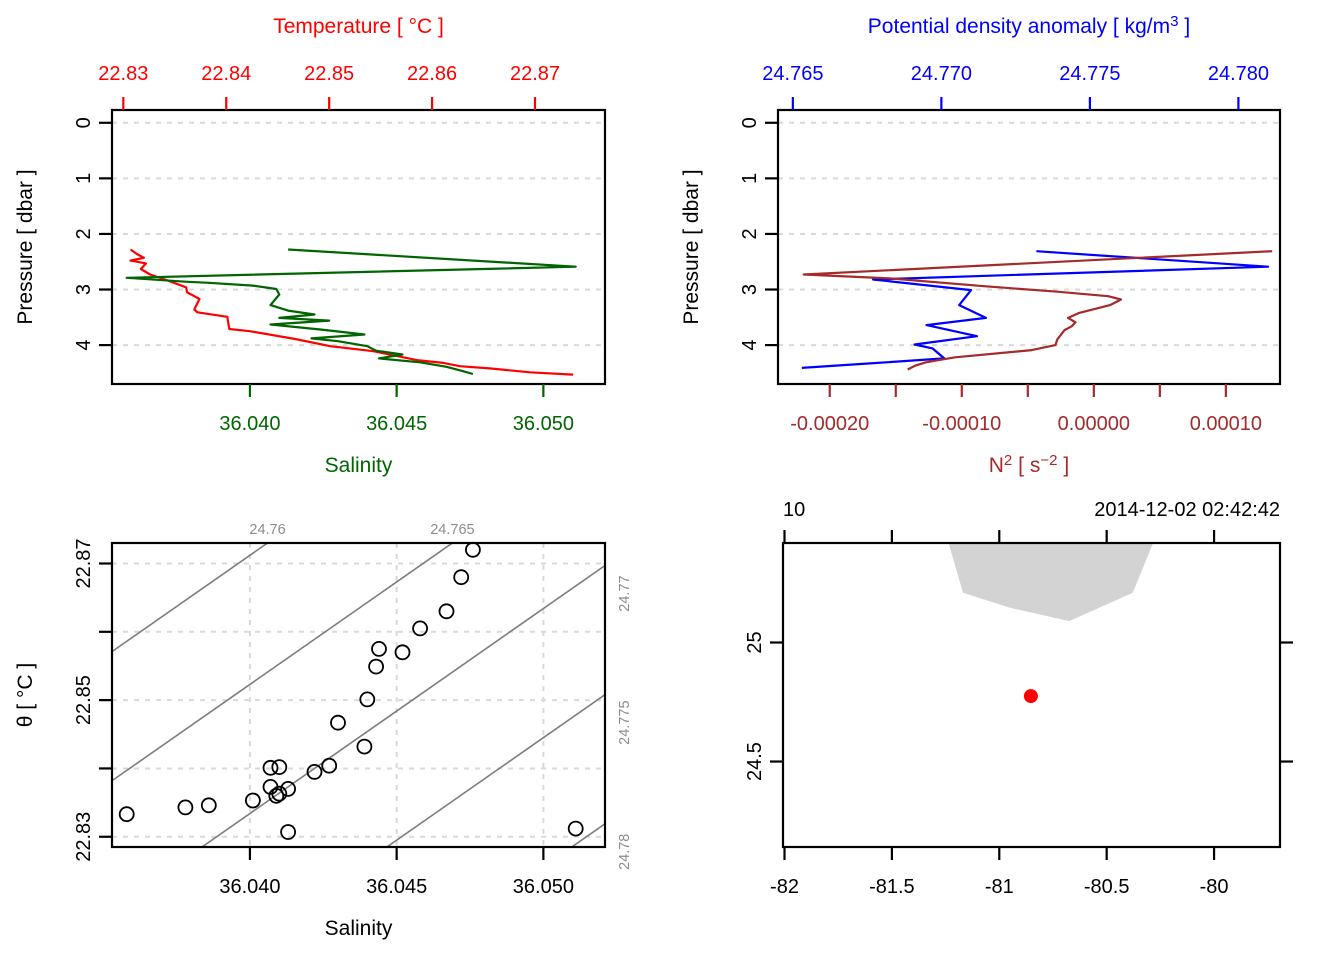  Describe the element at coordinates (329, 74) in the screenshot. I see `x-tick-label: 22.85` at that location.